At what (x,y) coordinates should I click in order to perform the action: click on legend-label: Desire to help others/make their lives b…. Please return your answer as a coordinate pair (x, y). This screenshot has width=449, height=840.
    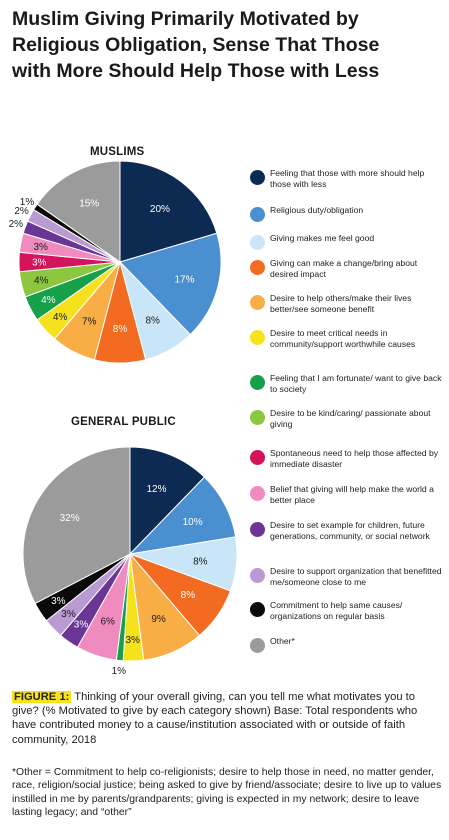
    Looking at the image, I should click on (341, 303).